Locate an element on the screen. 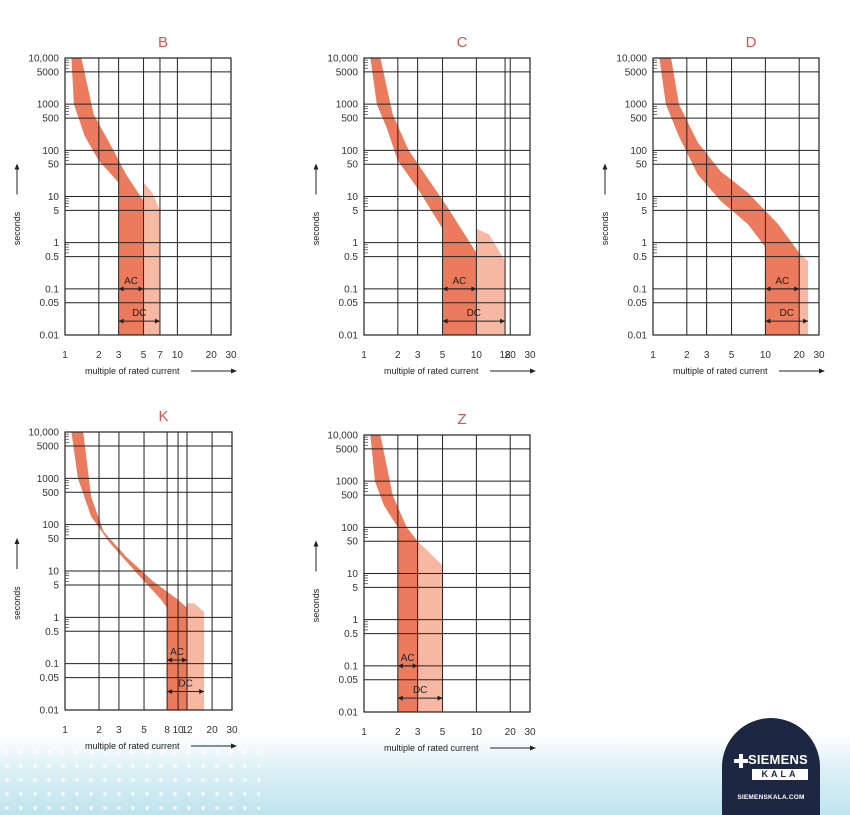 This screenshot has width=850, height=815. x-tick-label: 7 is located at coordinates (160, 355).